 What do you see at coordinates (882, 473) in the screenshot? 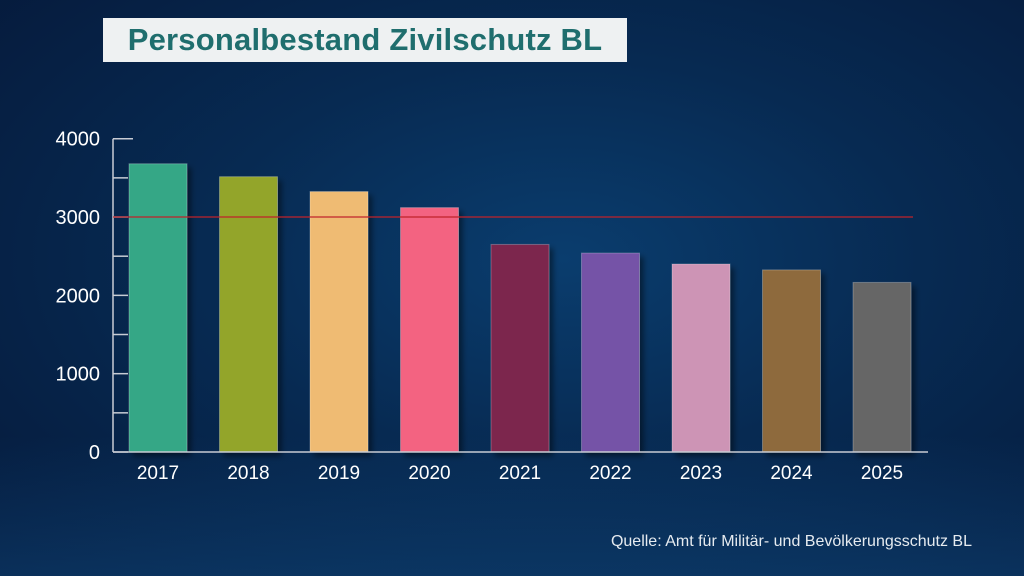
I see `x-tick-label-2025: 2025` at bounding box center [882, 473].